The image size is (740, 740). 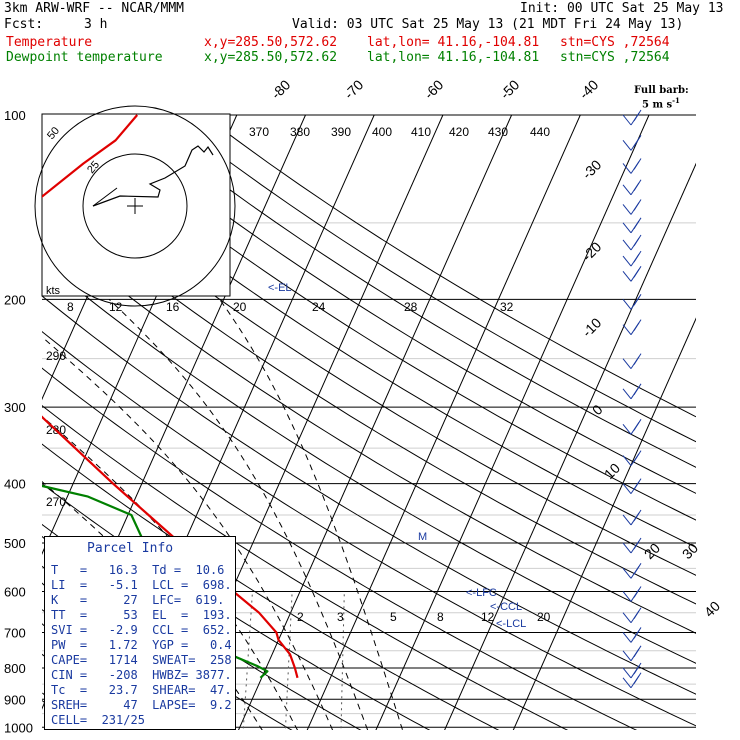 What do you see at coordinates (281, 89) in the screenshot?
I see `isotherm-label: -80` at bounding box center [281, 89].